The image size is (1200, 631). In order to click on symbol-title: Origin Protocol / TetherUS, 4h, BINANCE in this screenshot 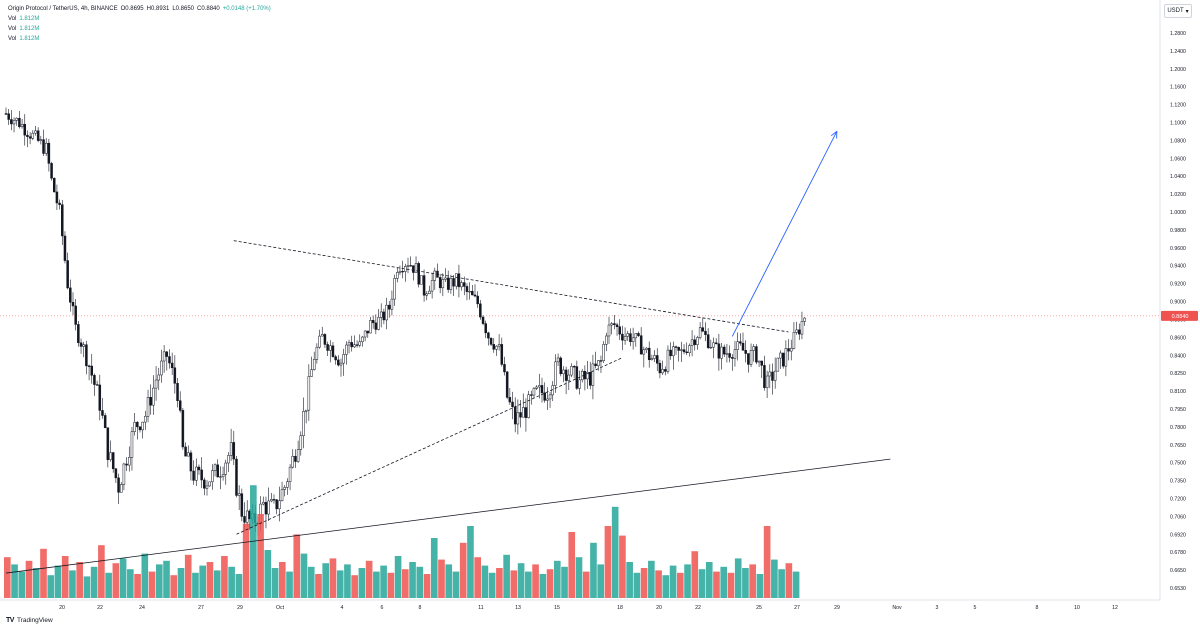, I will do `click(63, 9)`.